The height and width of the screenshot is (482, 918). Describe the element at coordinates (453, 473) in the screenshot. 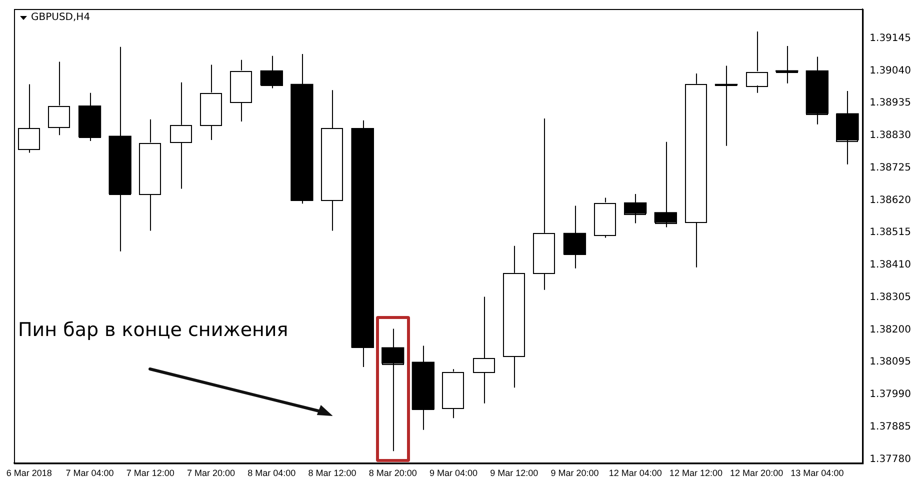

I see `x-tick-label: 9 Mar 04:00` at that location.